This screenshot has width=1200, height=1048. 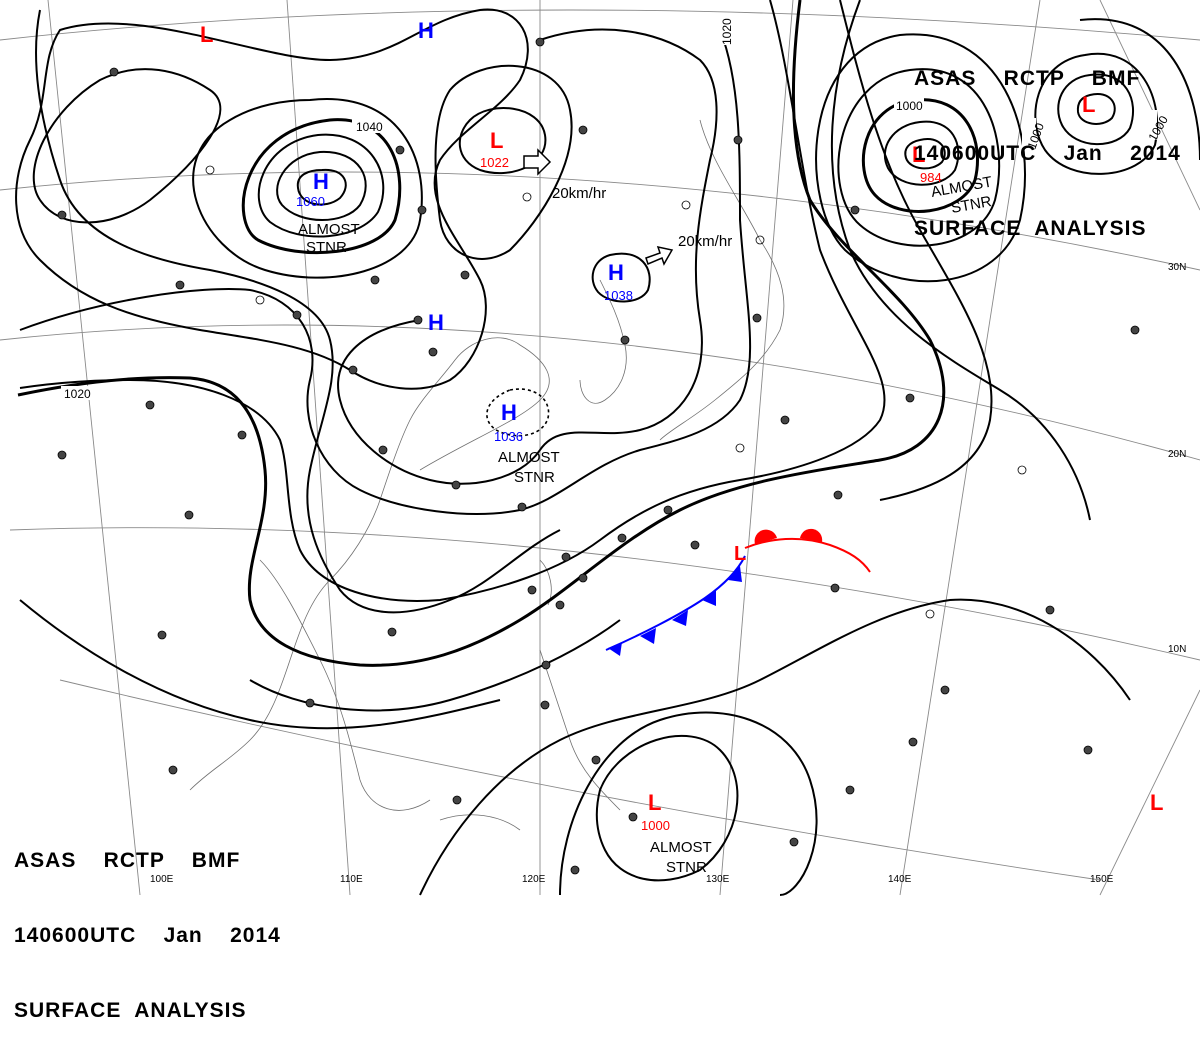 I want to click on isobar-tropic-a, so click(x=435, y=665).